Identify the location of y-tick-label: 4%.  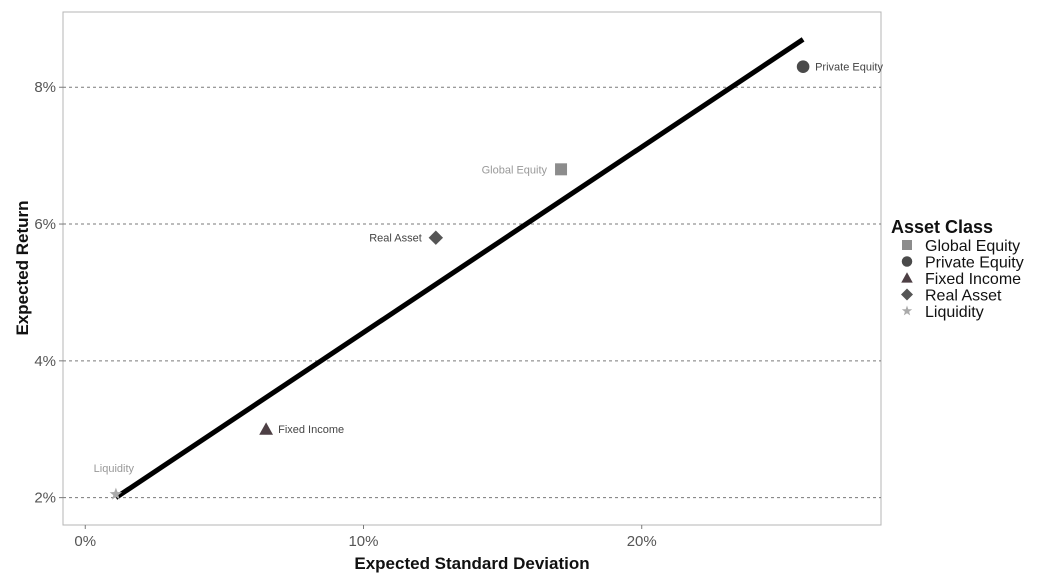
(45, 361).